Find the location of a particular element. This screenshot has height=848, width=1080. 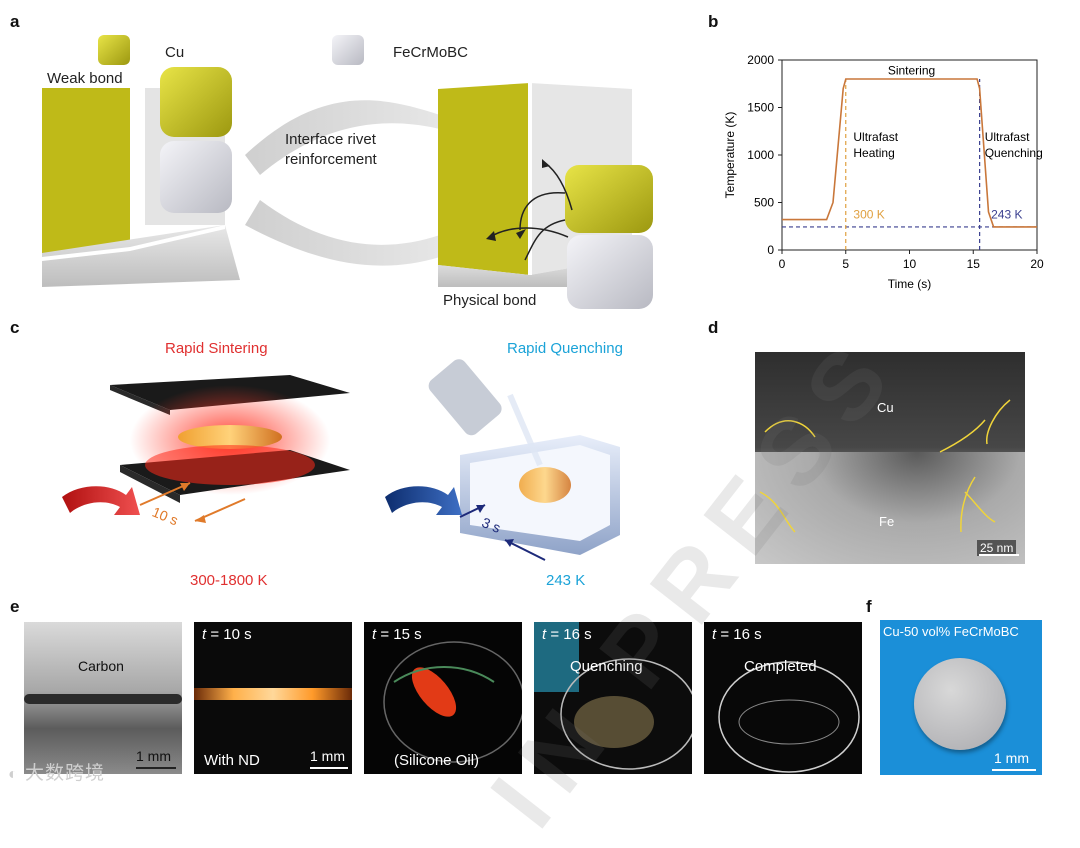

y-tick-label-2: 1000 is located at coordinates (760, 155).